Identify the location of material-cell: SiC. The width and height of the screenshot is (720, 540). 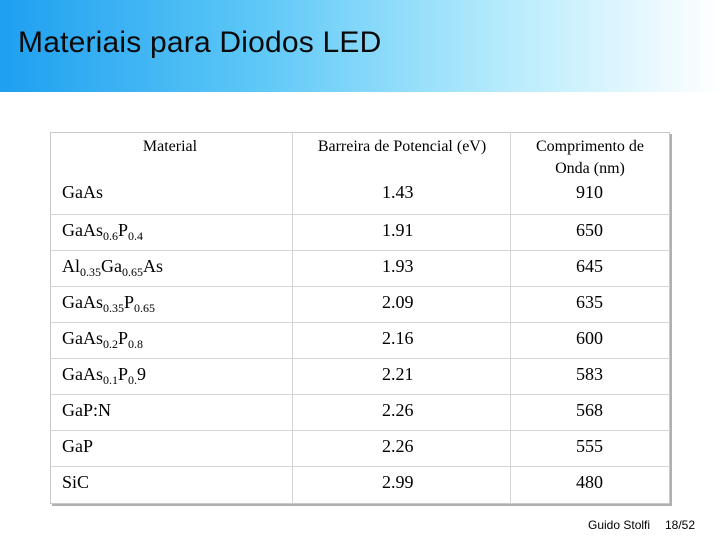
(75, 482).